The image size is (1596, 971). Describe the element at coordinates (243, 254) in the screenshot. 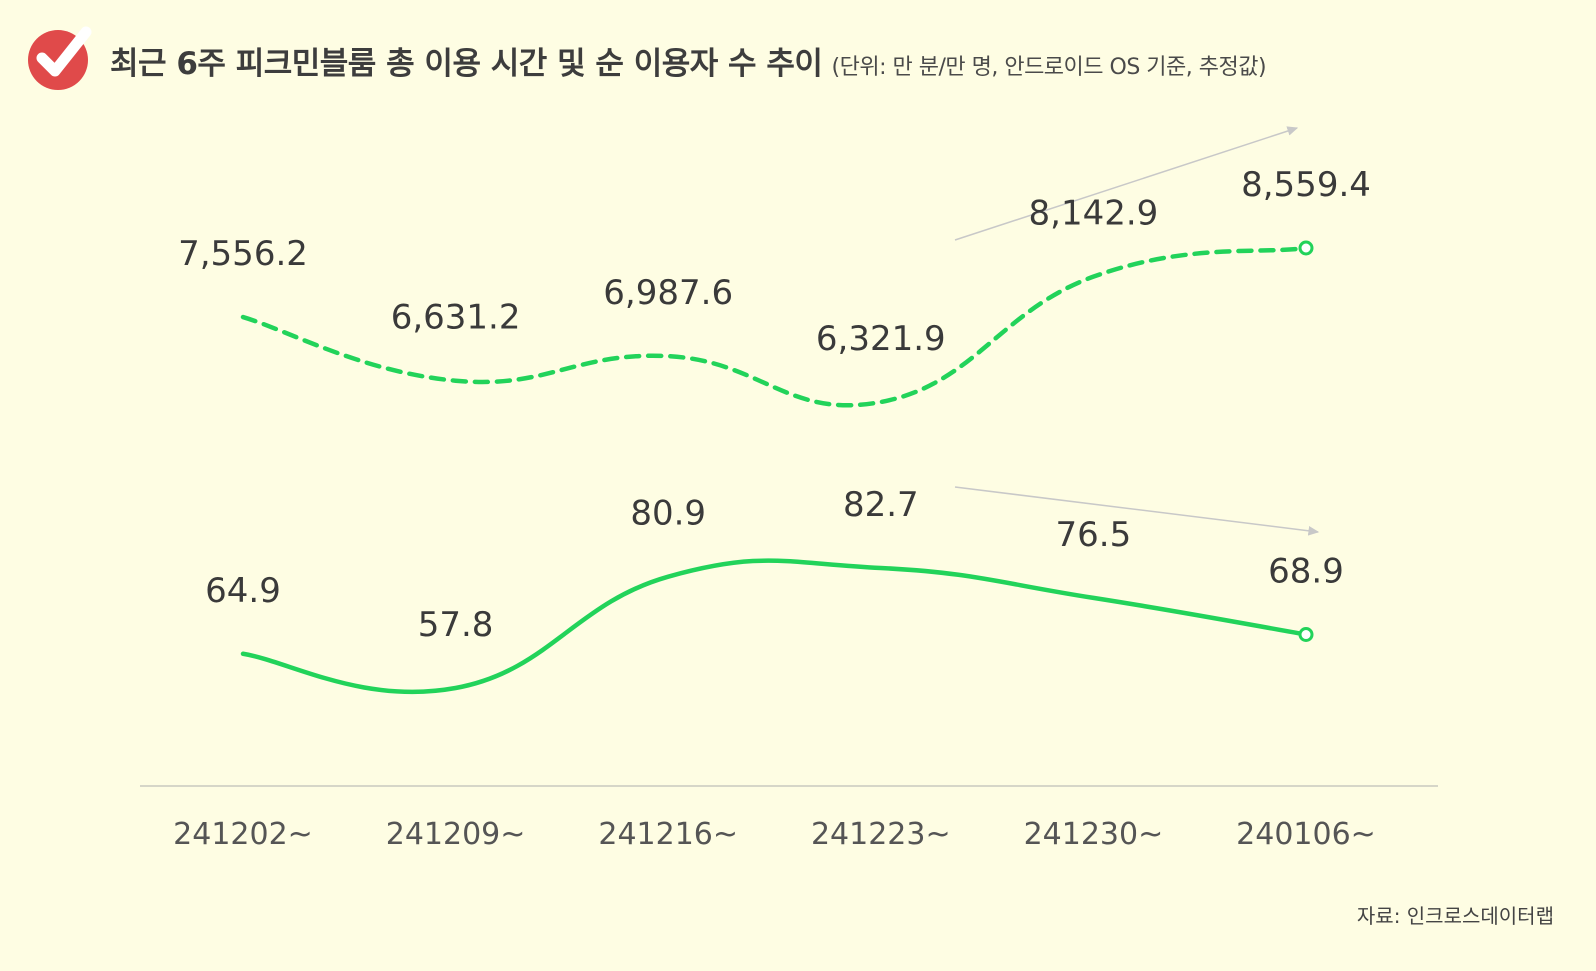

I see `data-label: 7,556.2` at that location.